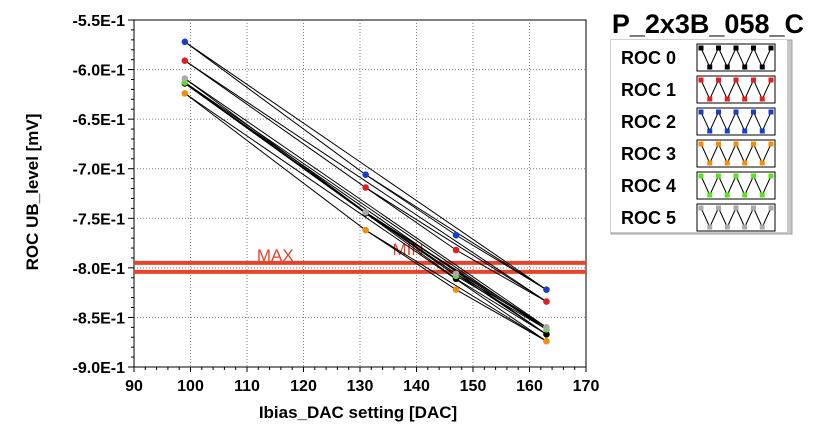  What do you see at coordinates (648, 122) in the screenshot?
I see `legend-label: ROC 2` at bounding box center [648, 122].